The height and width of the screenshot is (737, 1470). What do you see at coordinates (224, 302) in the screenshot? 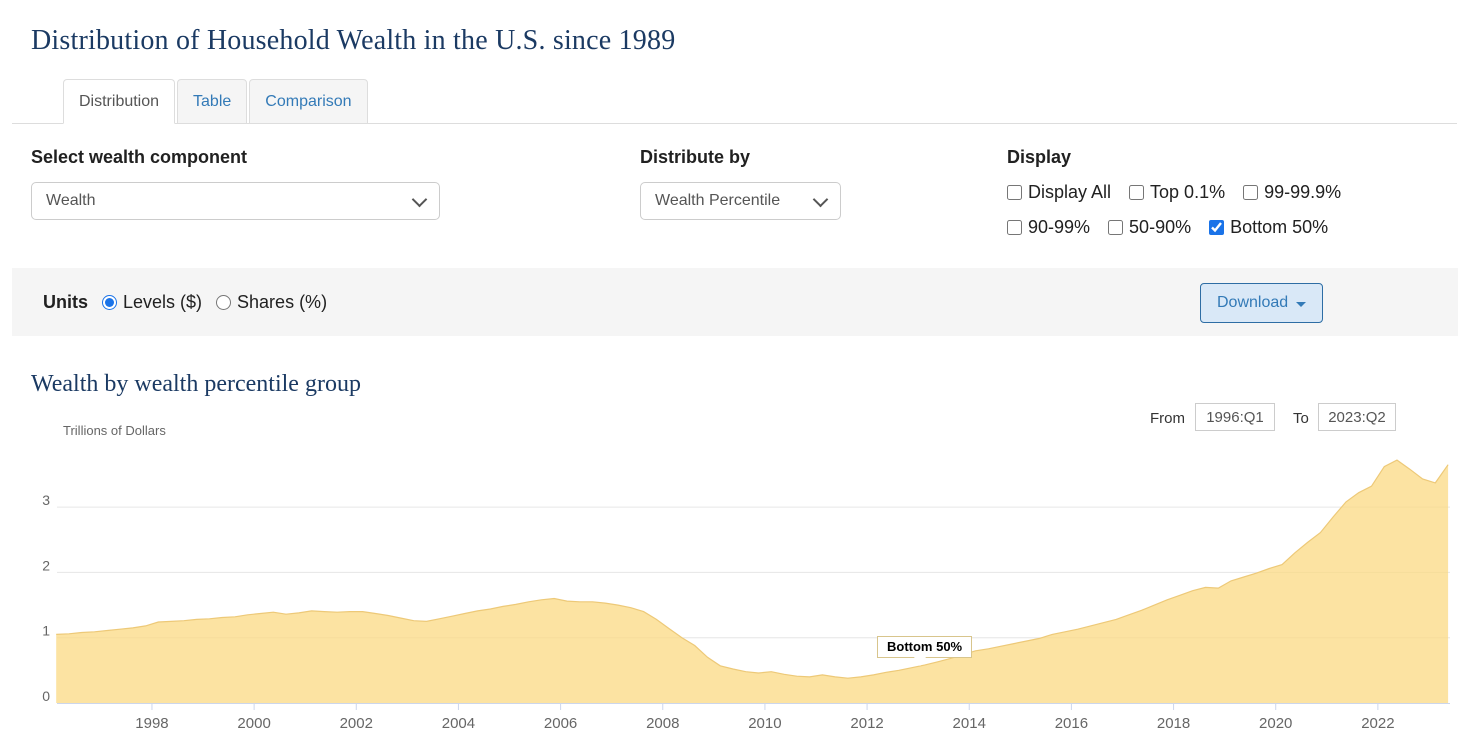
I see `radio-shares-input` at bounding box center [224, 302].